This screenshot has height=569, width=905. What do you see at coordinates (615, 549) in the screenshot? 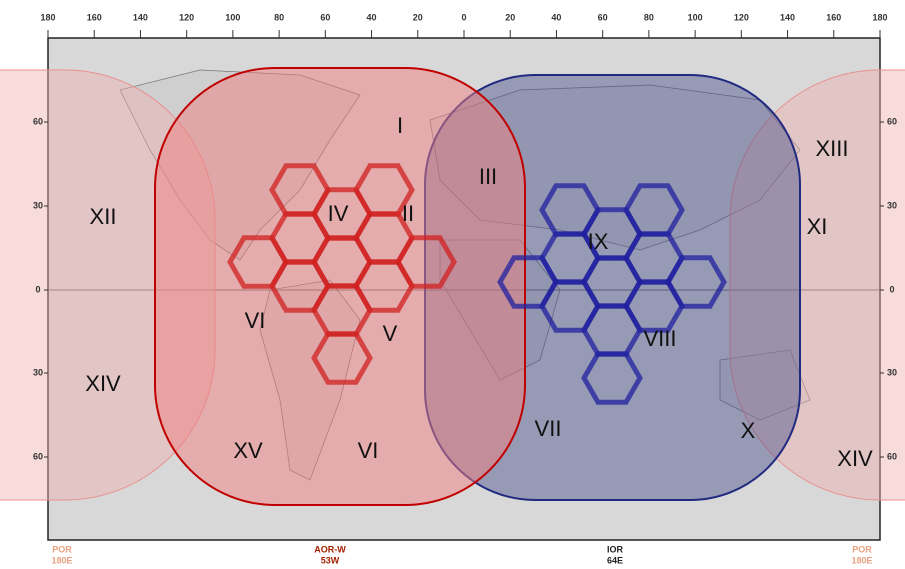
I see `satellite-name: IOR` at bounding box center [615, 549].